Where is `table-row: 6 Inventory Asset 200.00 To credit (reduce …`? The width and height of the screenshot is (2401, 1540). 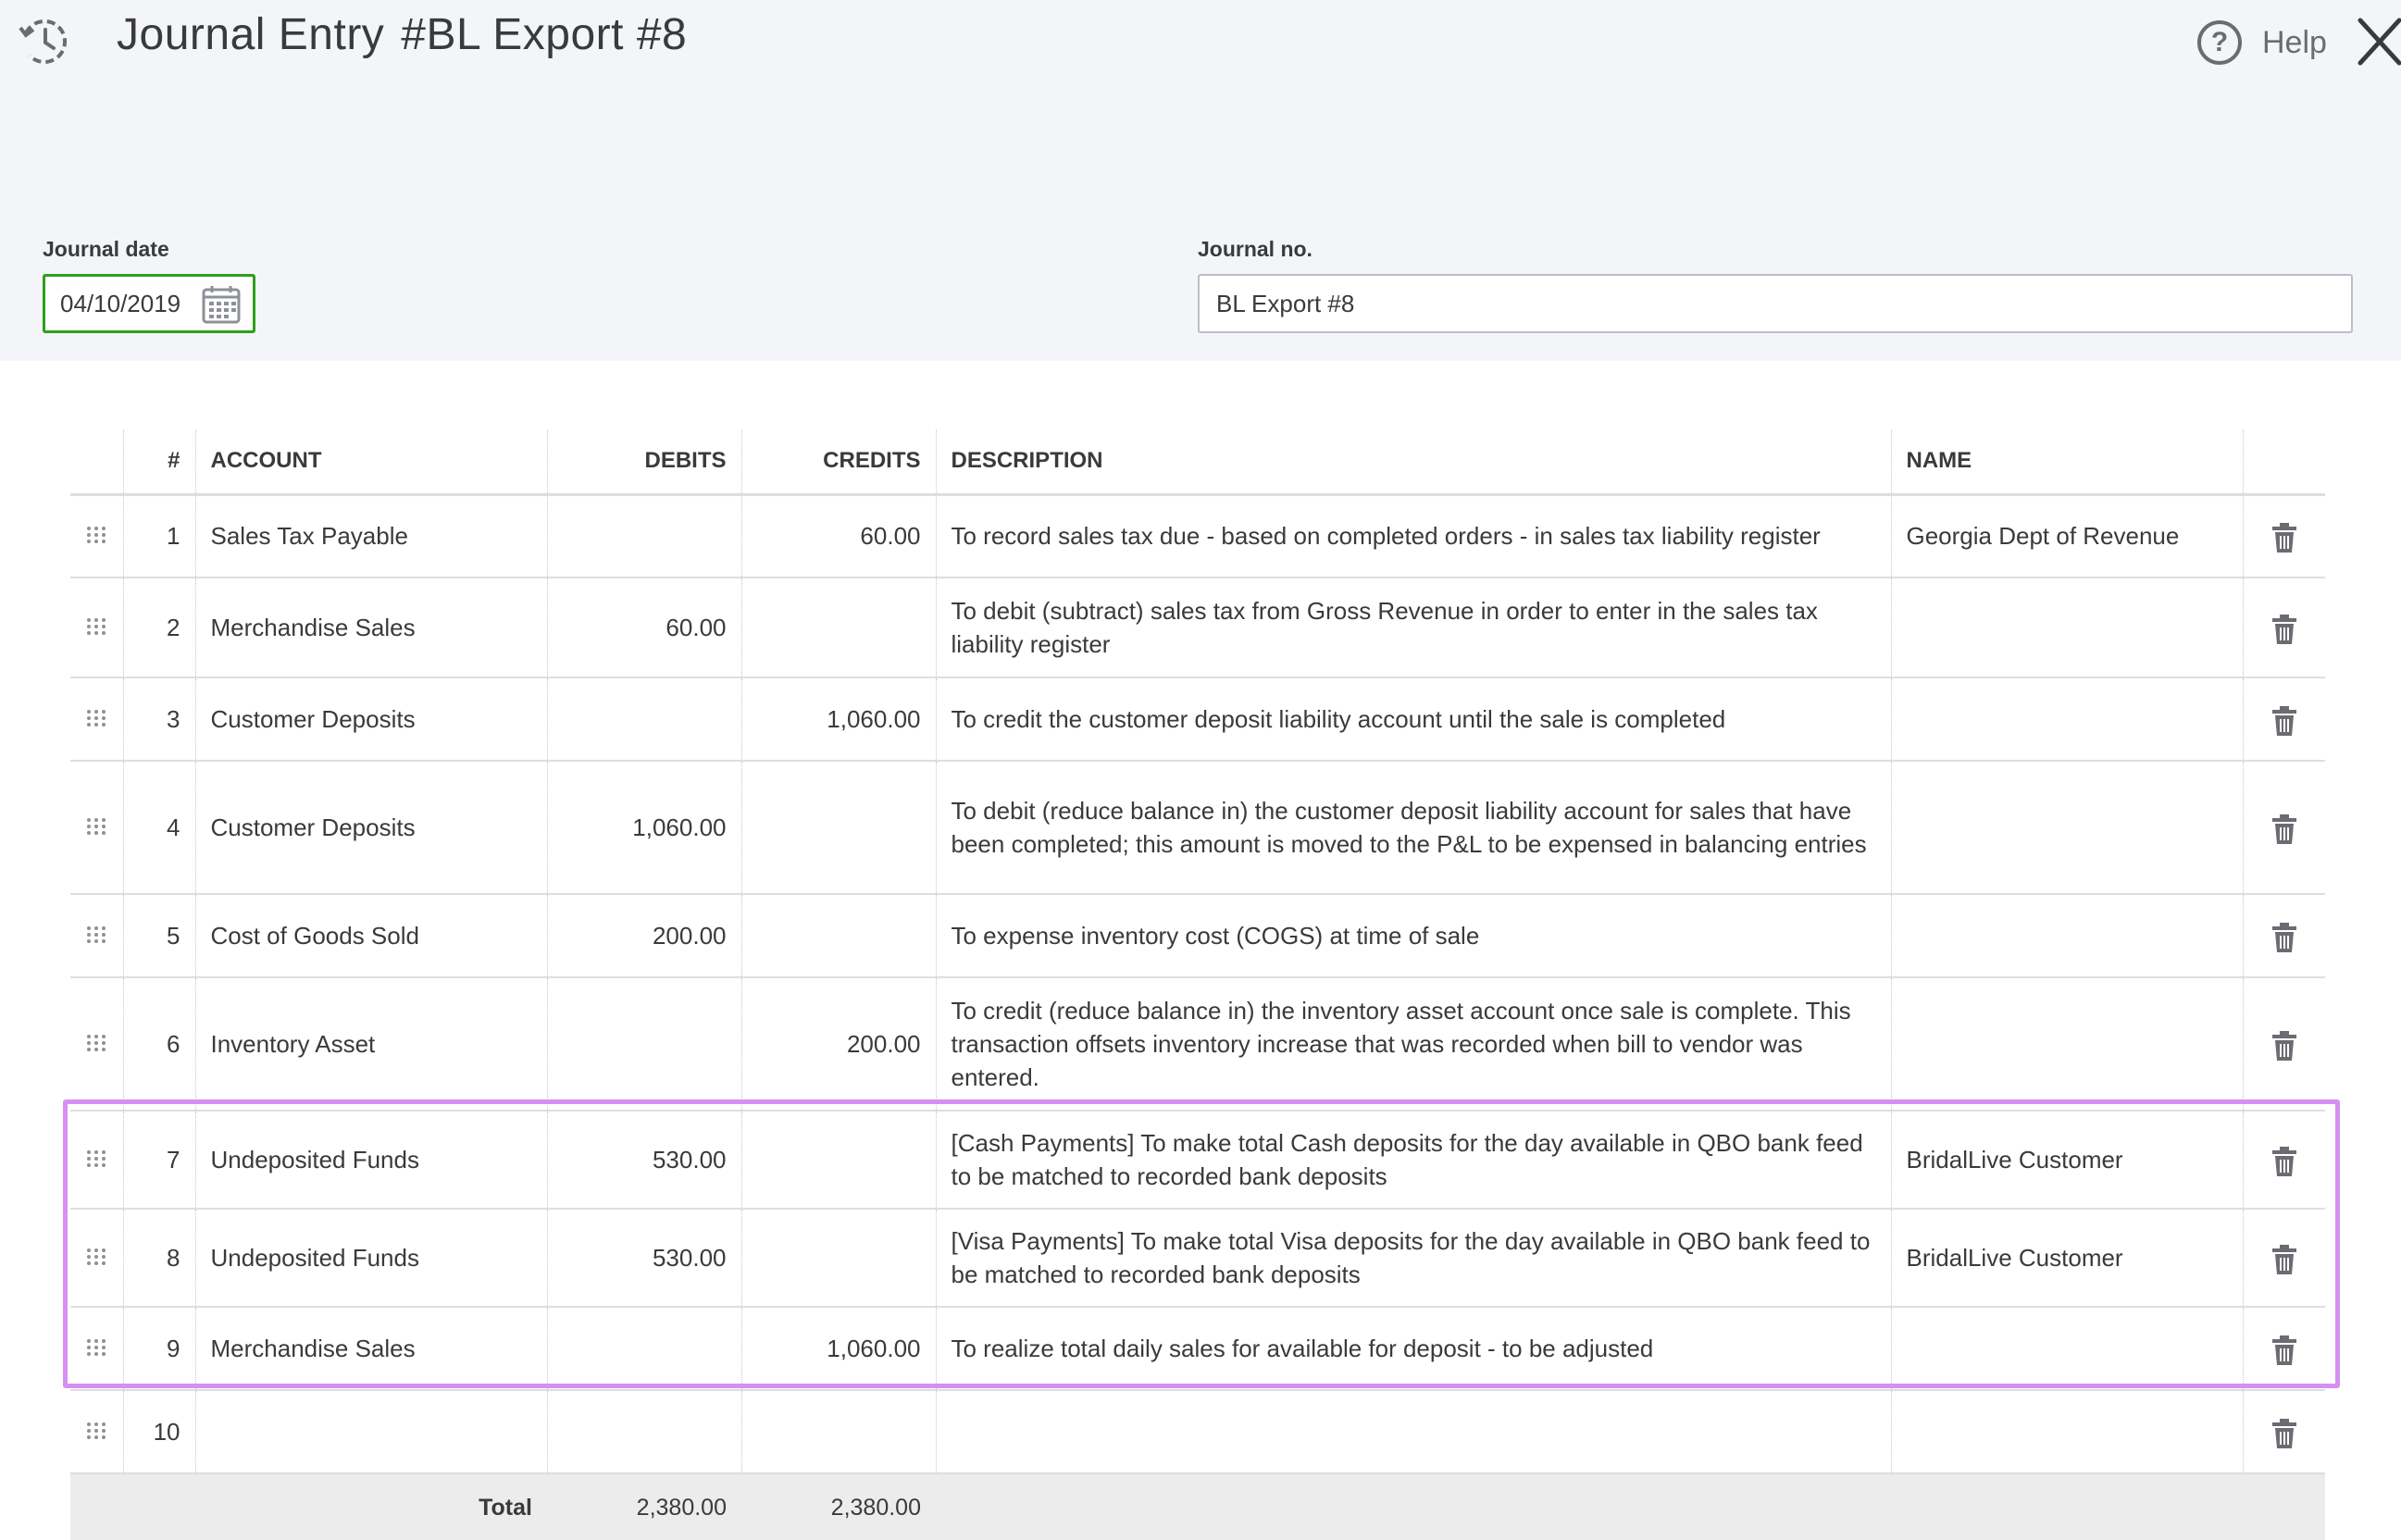
table-row: 6 Inventory Asset 200.00 To credit (reduce … is located at coordinates (1197, 1044).